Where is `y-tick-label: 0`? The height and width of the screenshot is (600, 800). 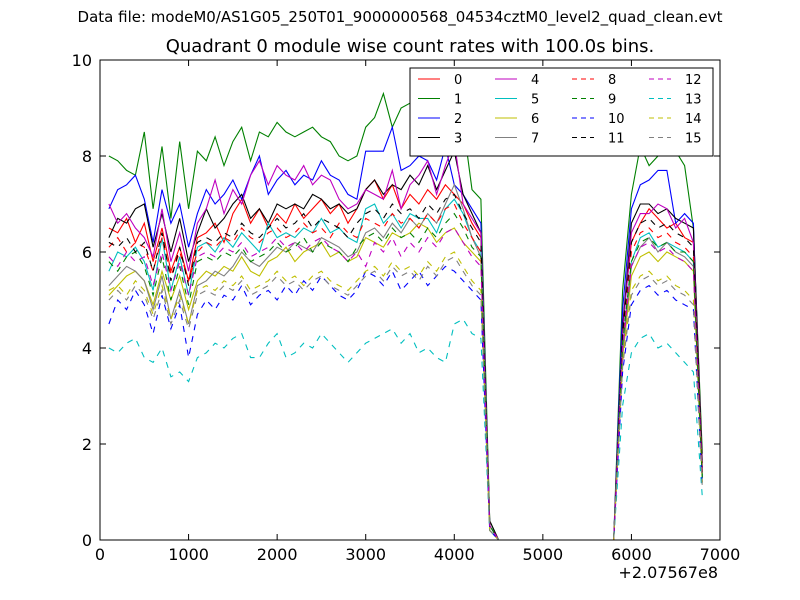
y-tick-label: 0 is located at coordinates (87, 540).